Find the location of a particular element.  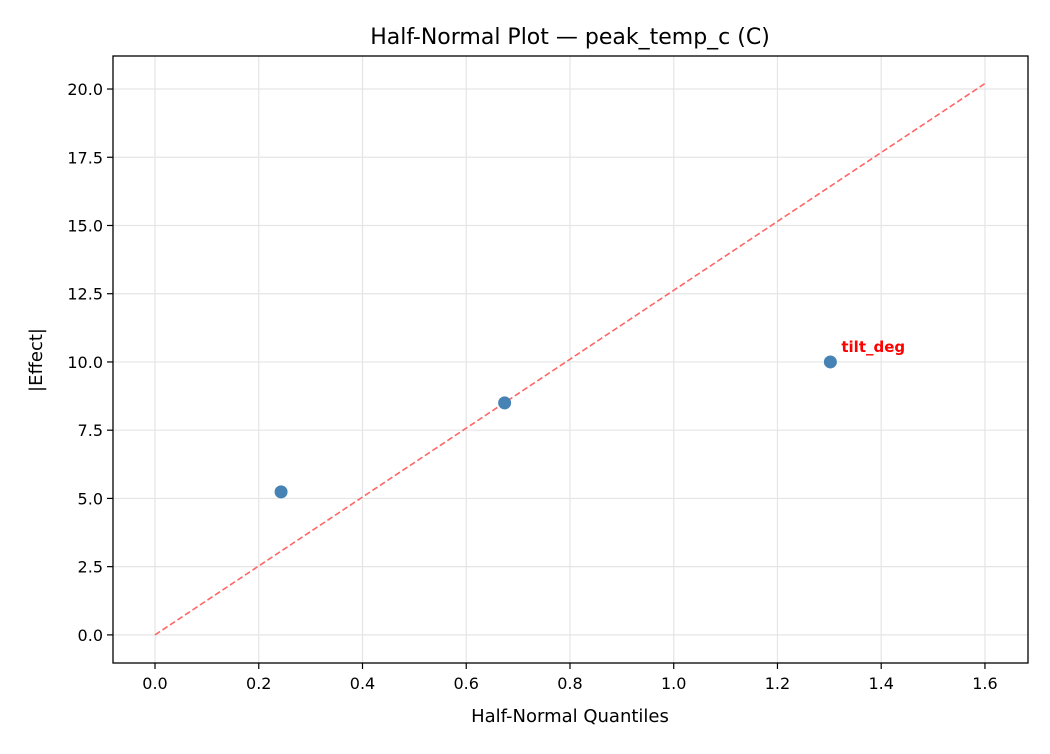

y-tick-label: 0.0 is located at coordinates (90, 635).